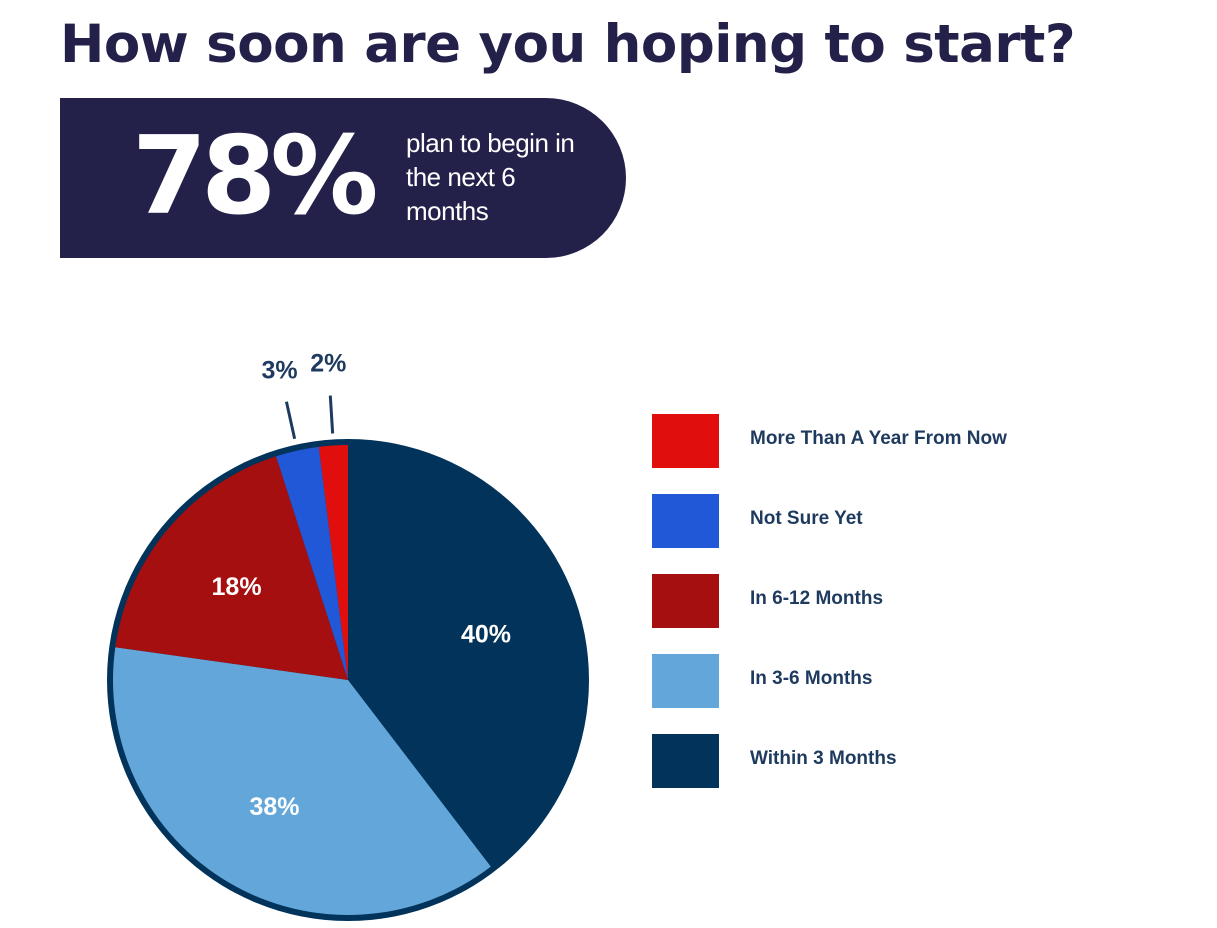  I want to click on pie-slice-in-3-6-months, so click(301, 781).